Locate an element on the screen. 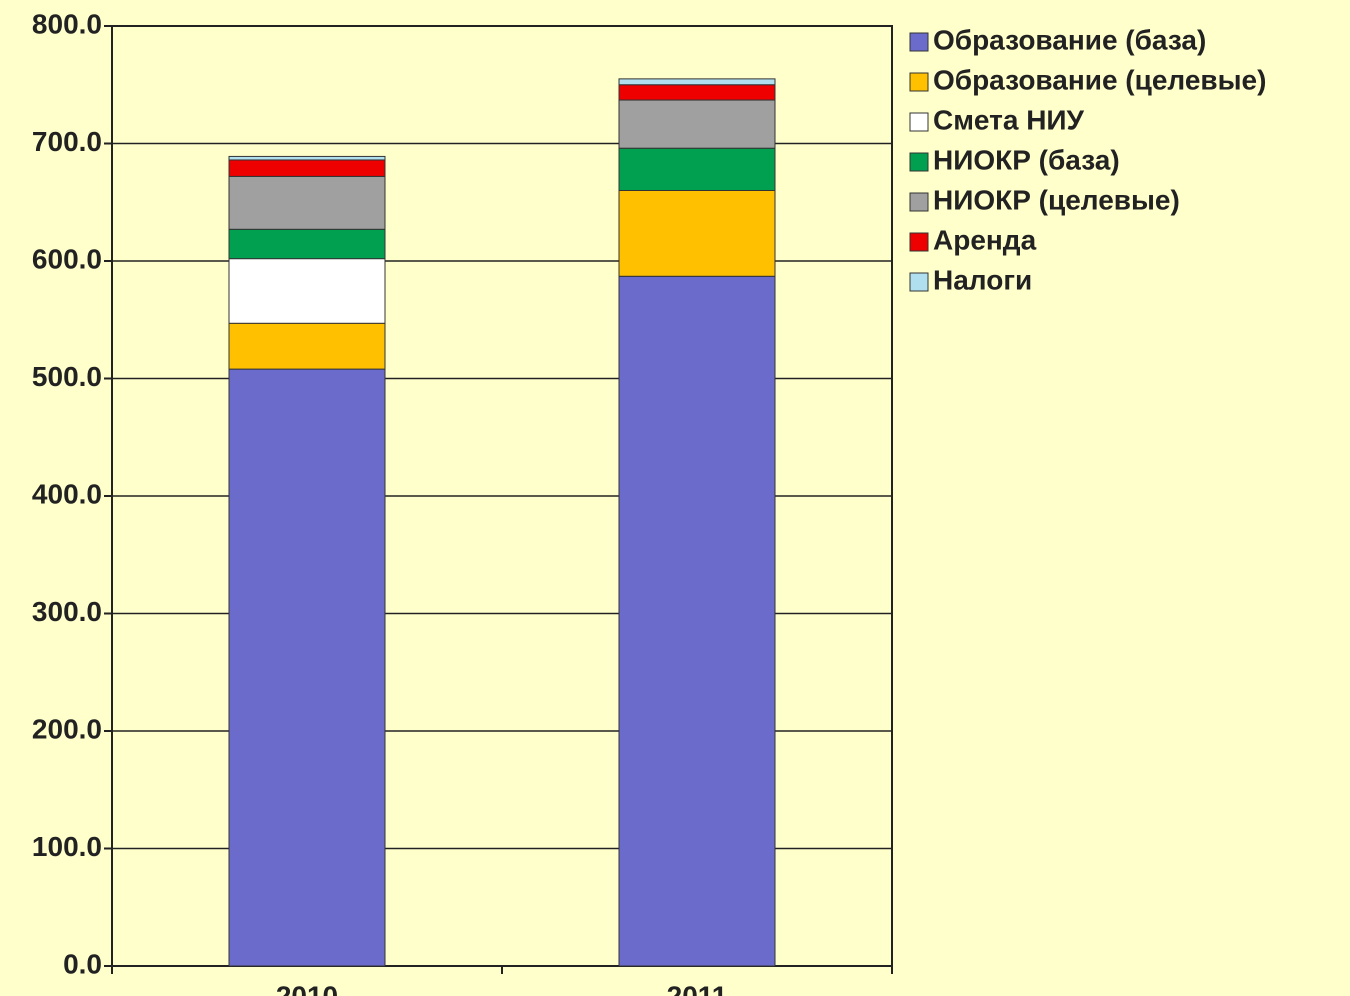 The width and height of the screenshot is (1350, 996). legend-label: НИОКР (база) is located at coordinates (1026, 159).